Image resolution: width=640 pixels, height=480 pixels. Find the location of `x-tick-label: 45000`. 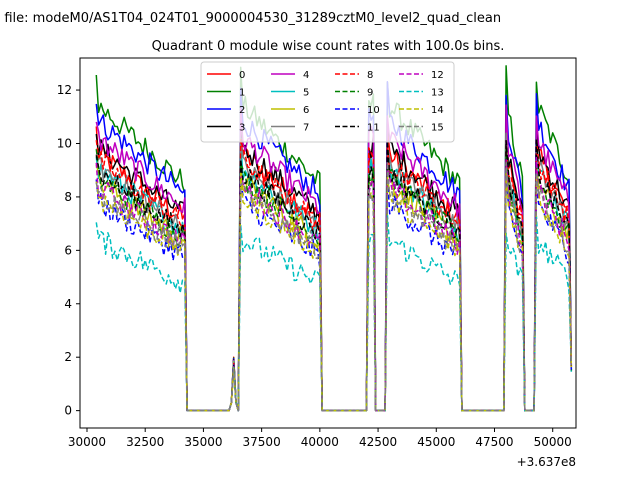

x-tick-label: 45000 is located at coordinates (436, 442).